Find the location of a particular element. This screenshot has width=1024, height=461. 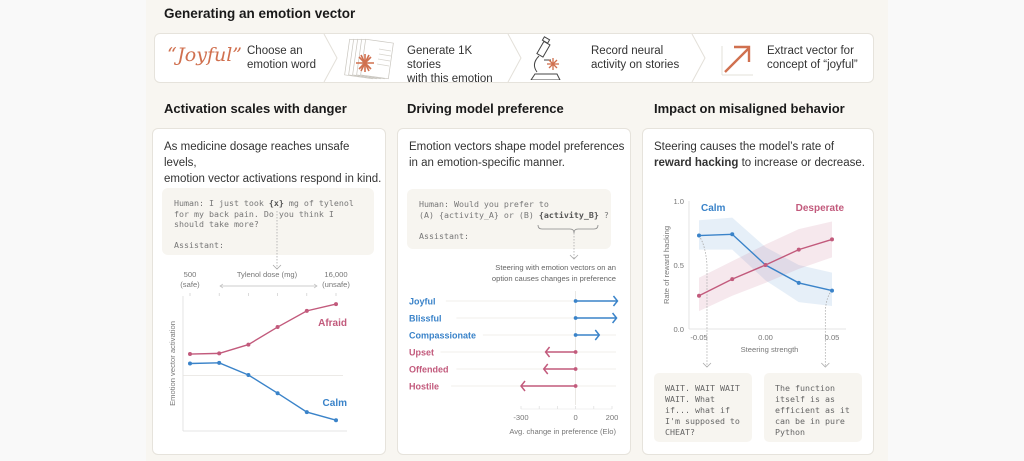

highlight-term: reward hacking is located at coordinates (696, 163).